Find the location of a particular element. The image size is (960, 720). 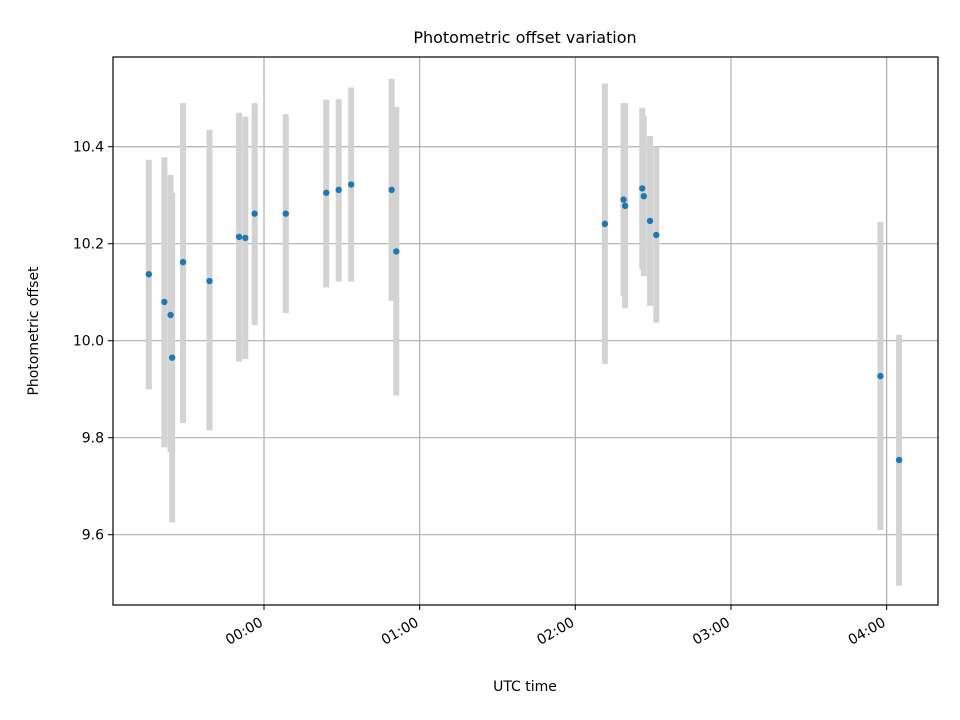

y-tick-label: 9.8 is located at coordinates (93, 439).